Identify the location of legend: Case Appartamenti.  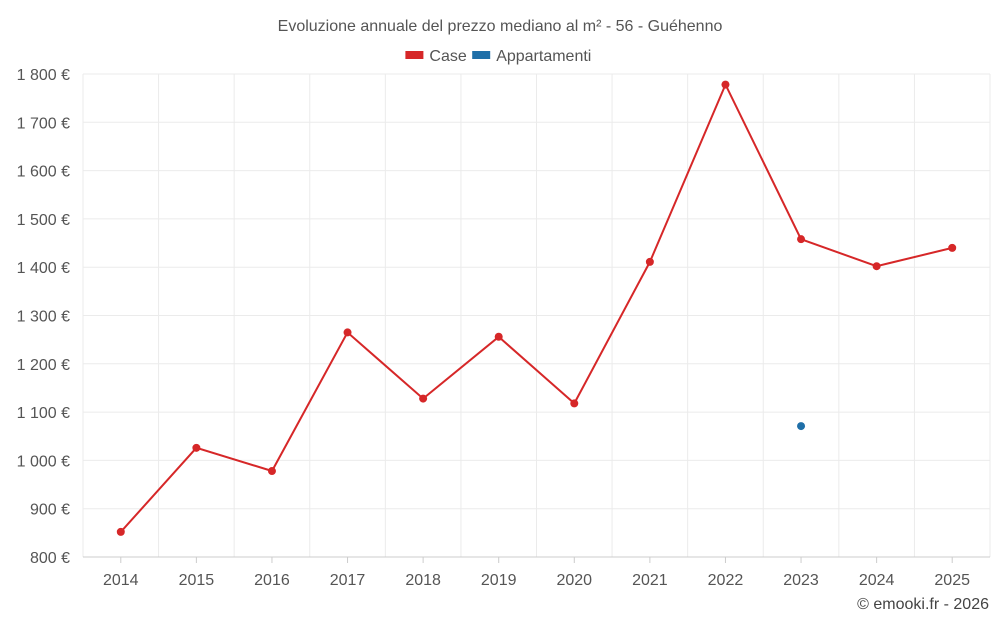
(498, 56).